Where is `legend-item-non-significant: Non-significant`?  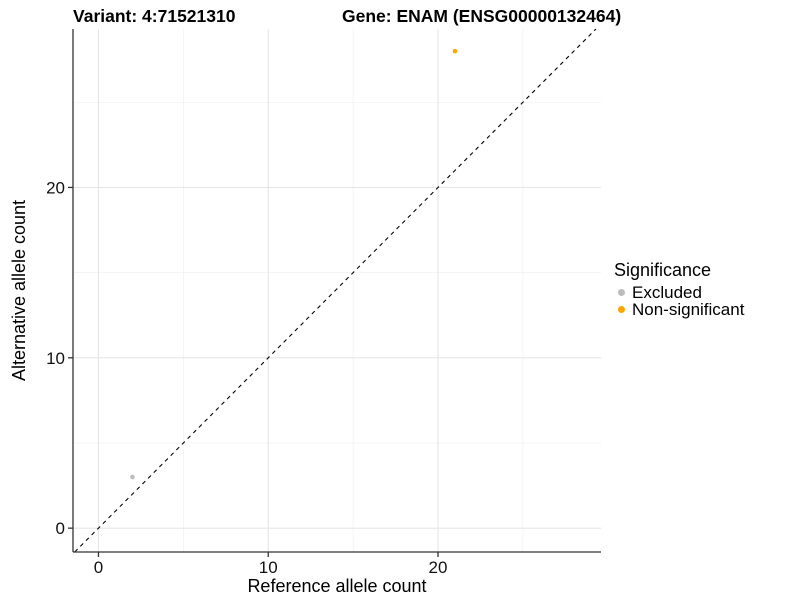
legend-item-non-significant: Non-significant is located at coordinates (679, 309).